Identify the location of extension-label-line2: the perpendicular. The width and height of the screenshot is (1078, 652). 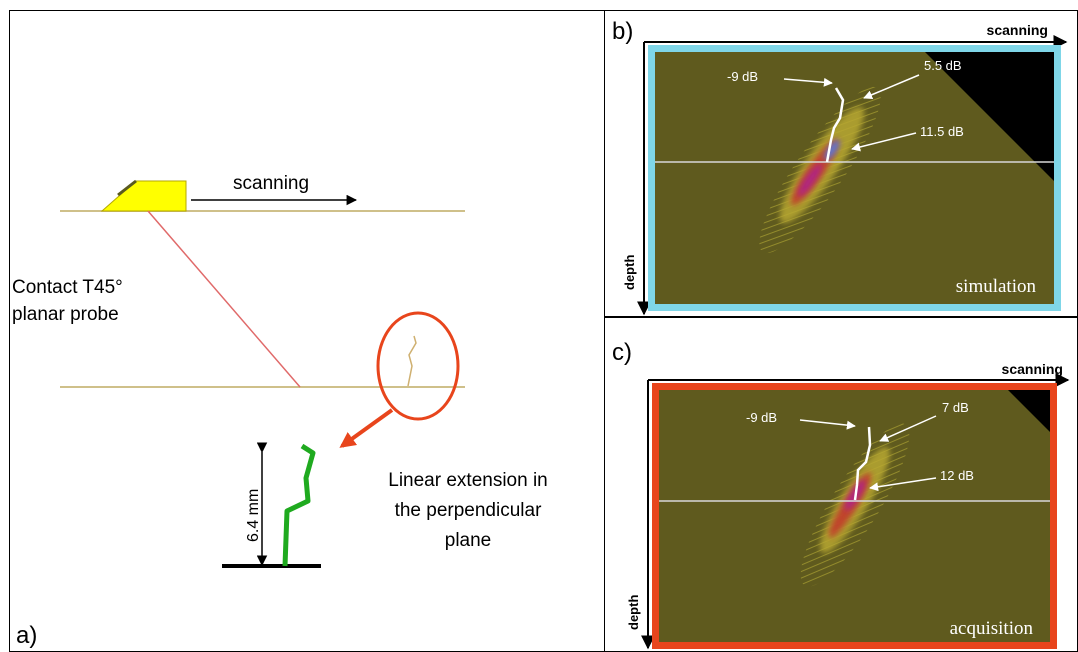
(468, 510).